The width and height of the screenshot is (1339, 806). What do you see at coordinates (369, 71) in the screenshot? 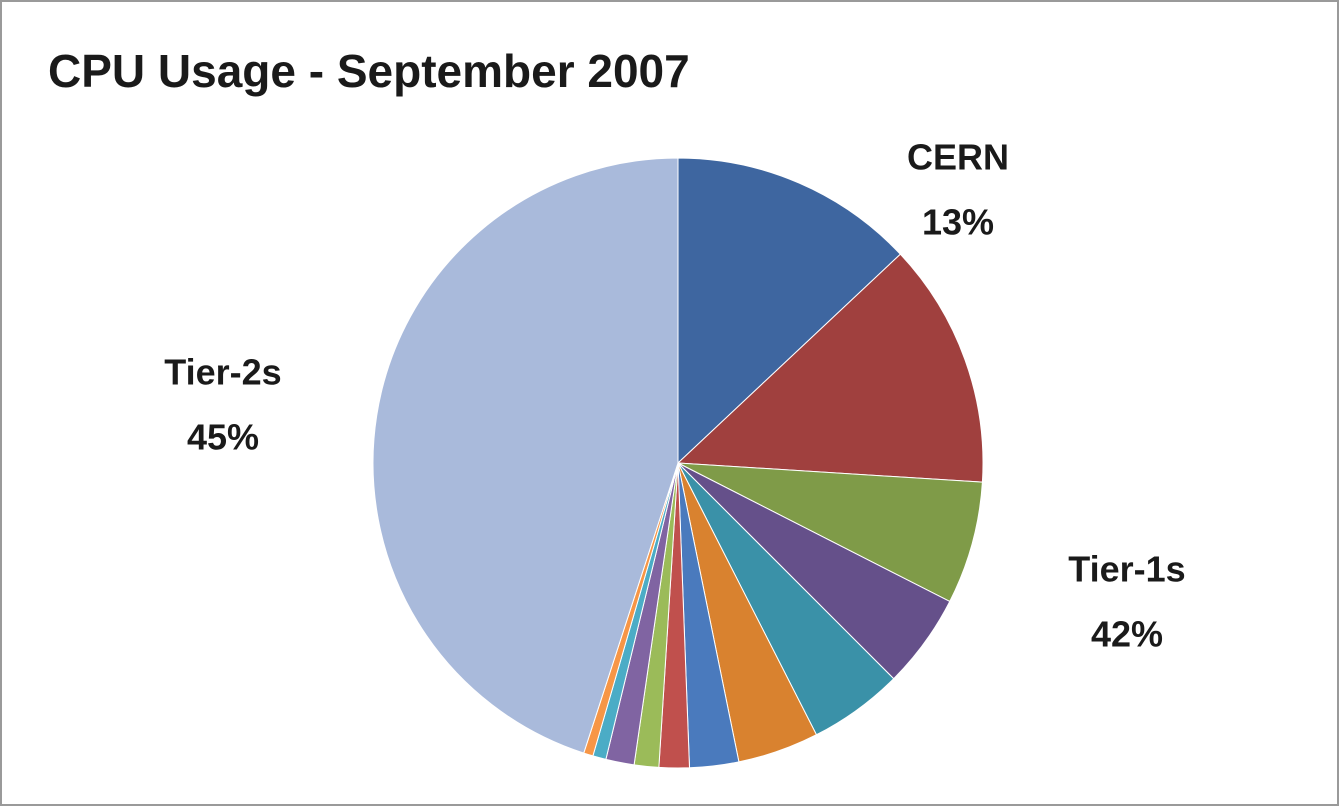
I see `chart-title: CPU Usage - September 2007` at bounding box center [369, 71].